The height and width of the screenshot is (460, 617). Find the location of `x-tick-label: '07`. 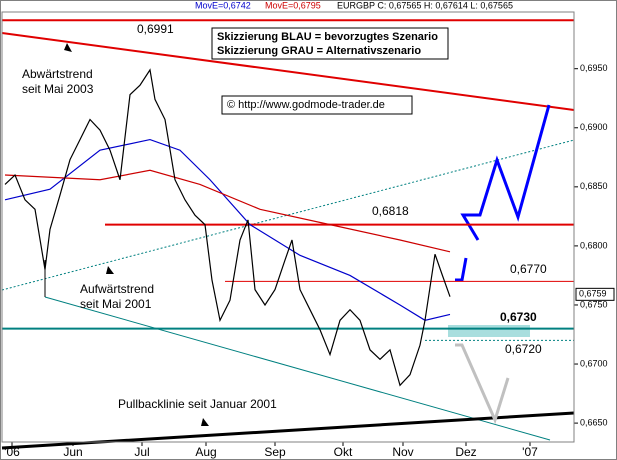

x-tick-label: '07 is located at coordinates (530, 452).